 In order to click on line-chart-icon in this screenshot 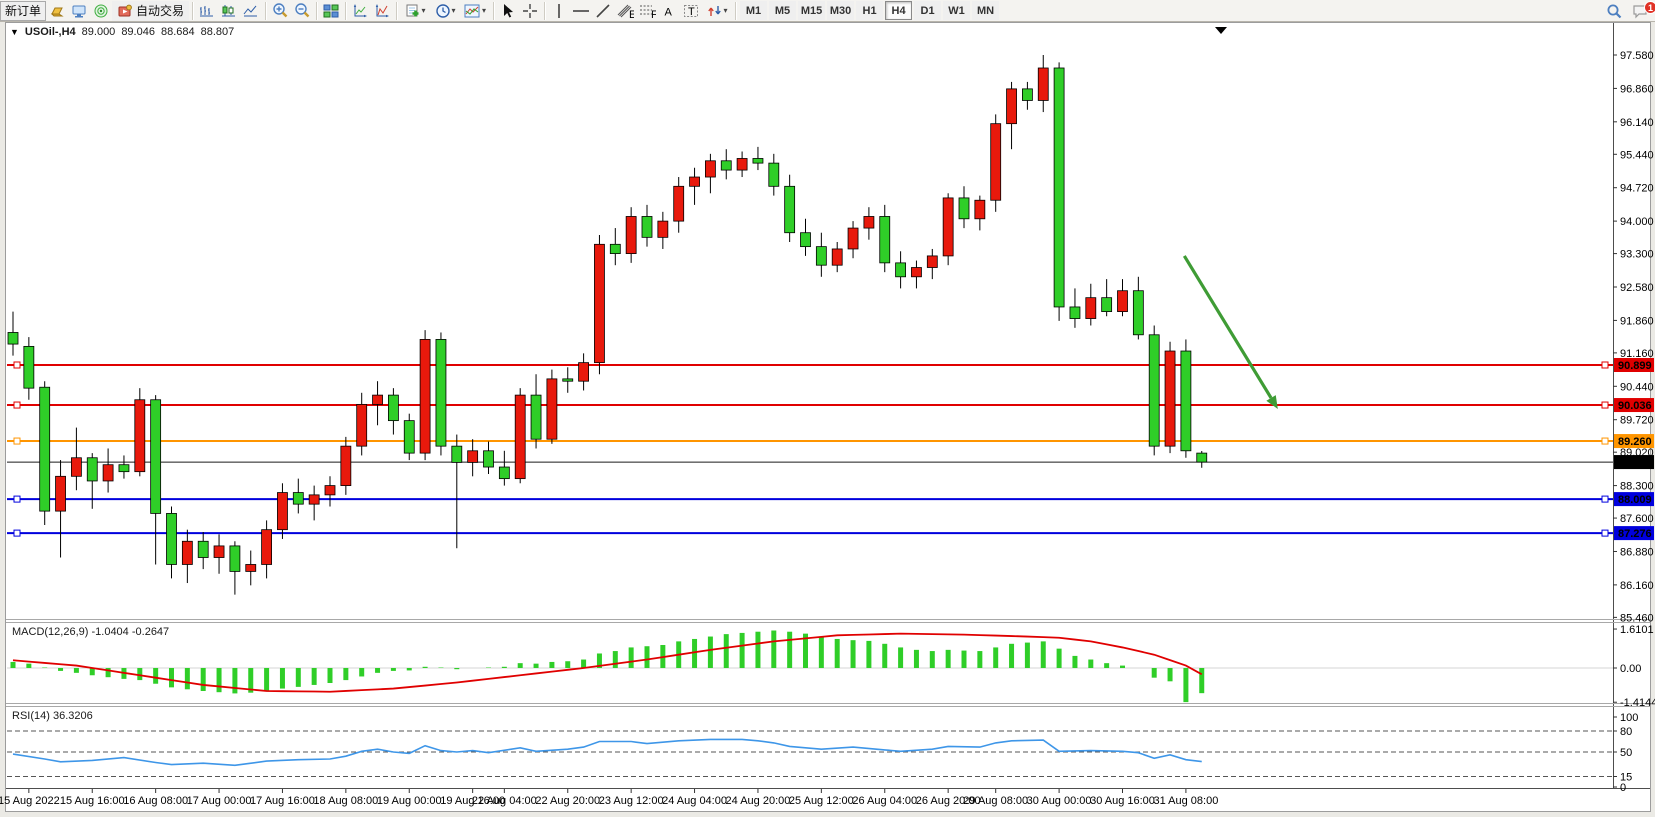, I will do `click(251, 11)`.